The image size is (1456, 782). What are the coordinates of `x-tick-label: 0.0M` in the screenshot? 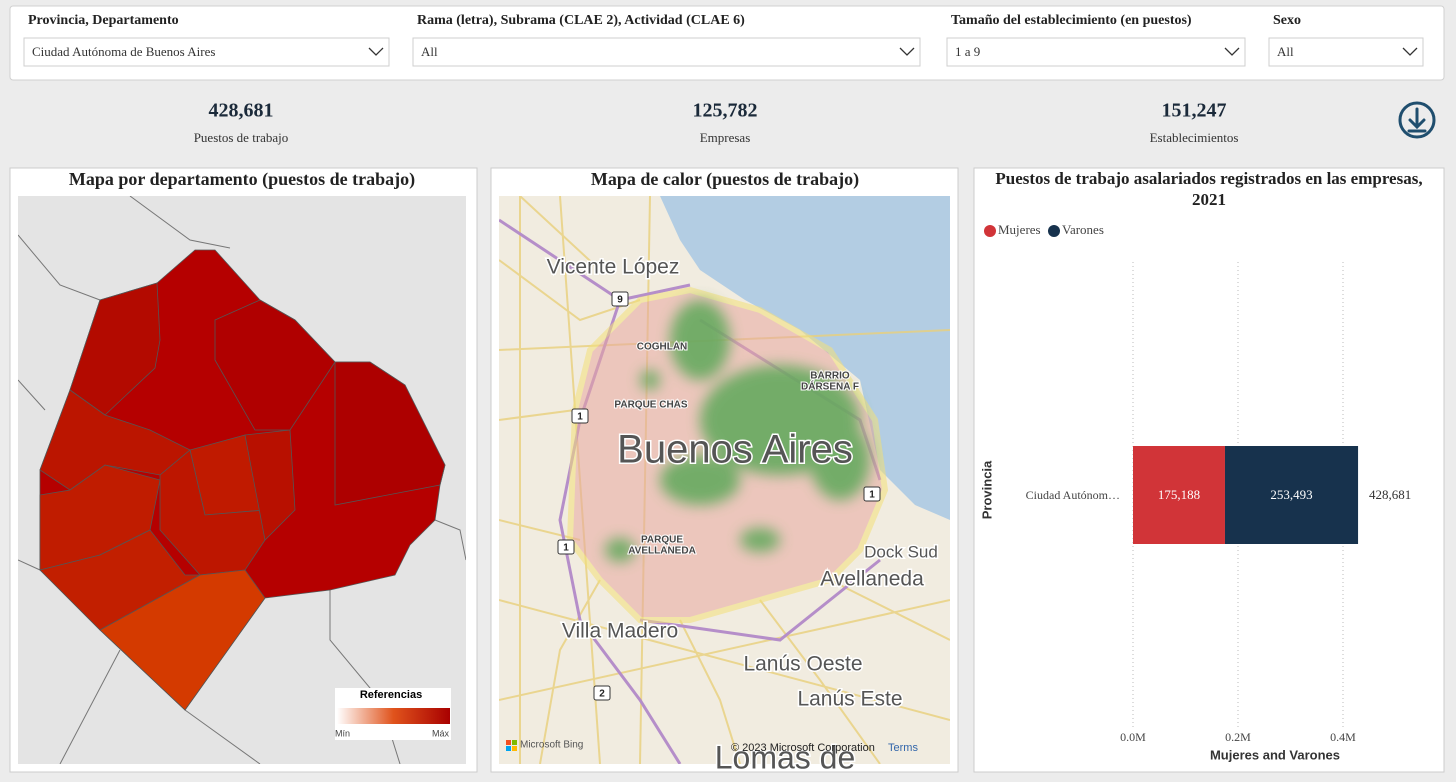 It's located at (1133, 737).